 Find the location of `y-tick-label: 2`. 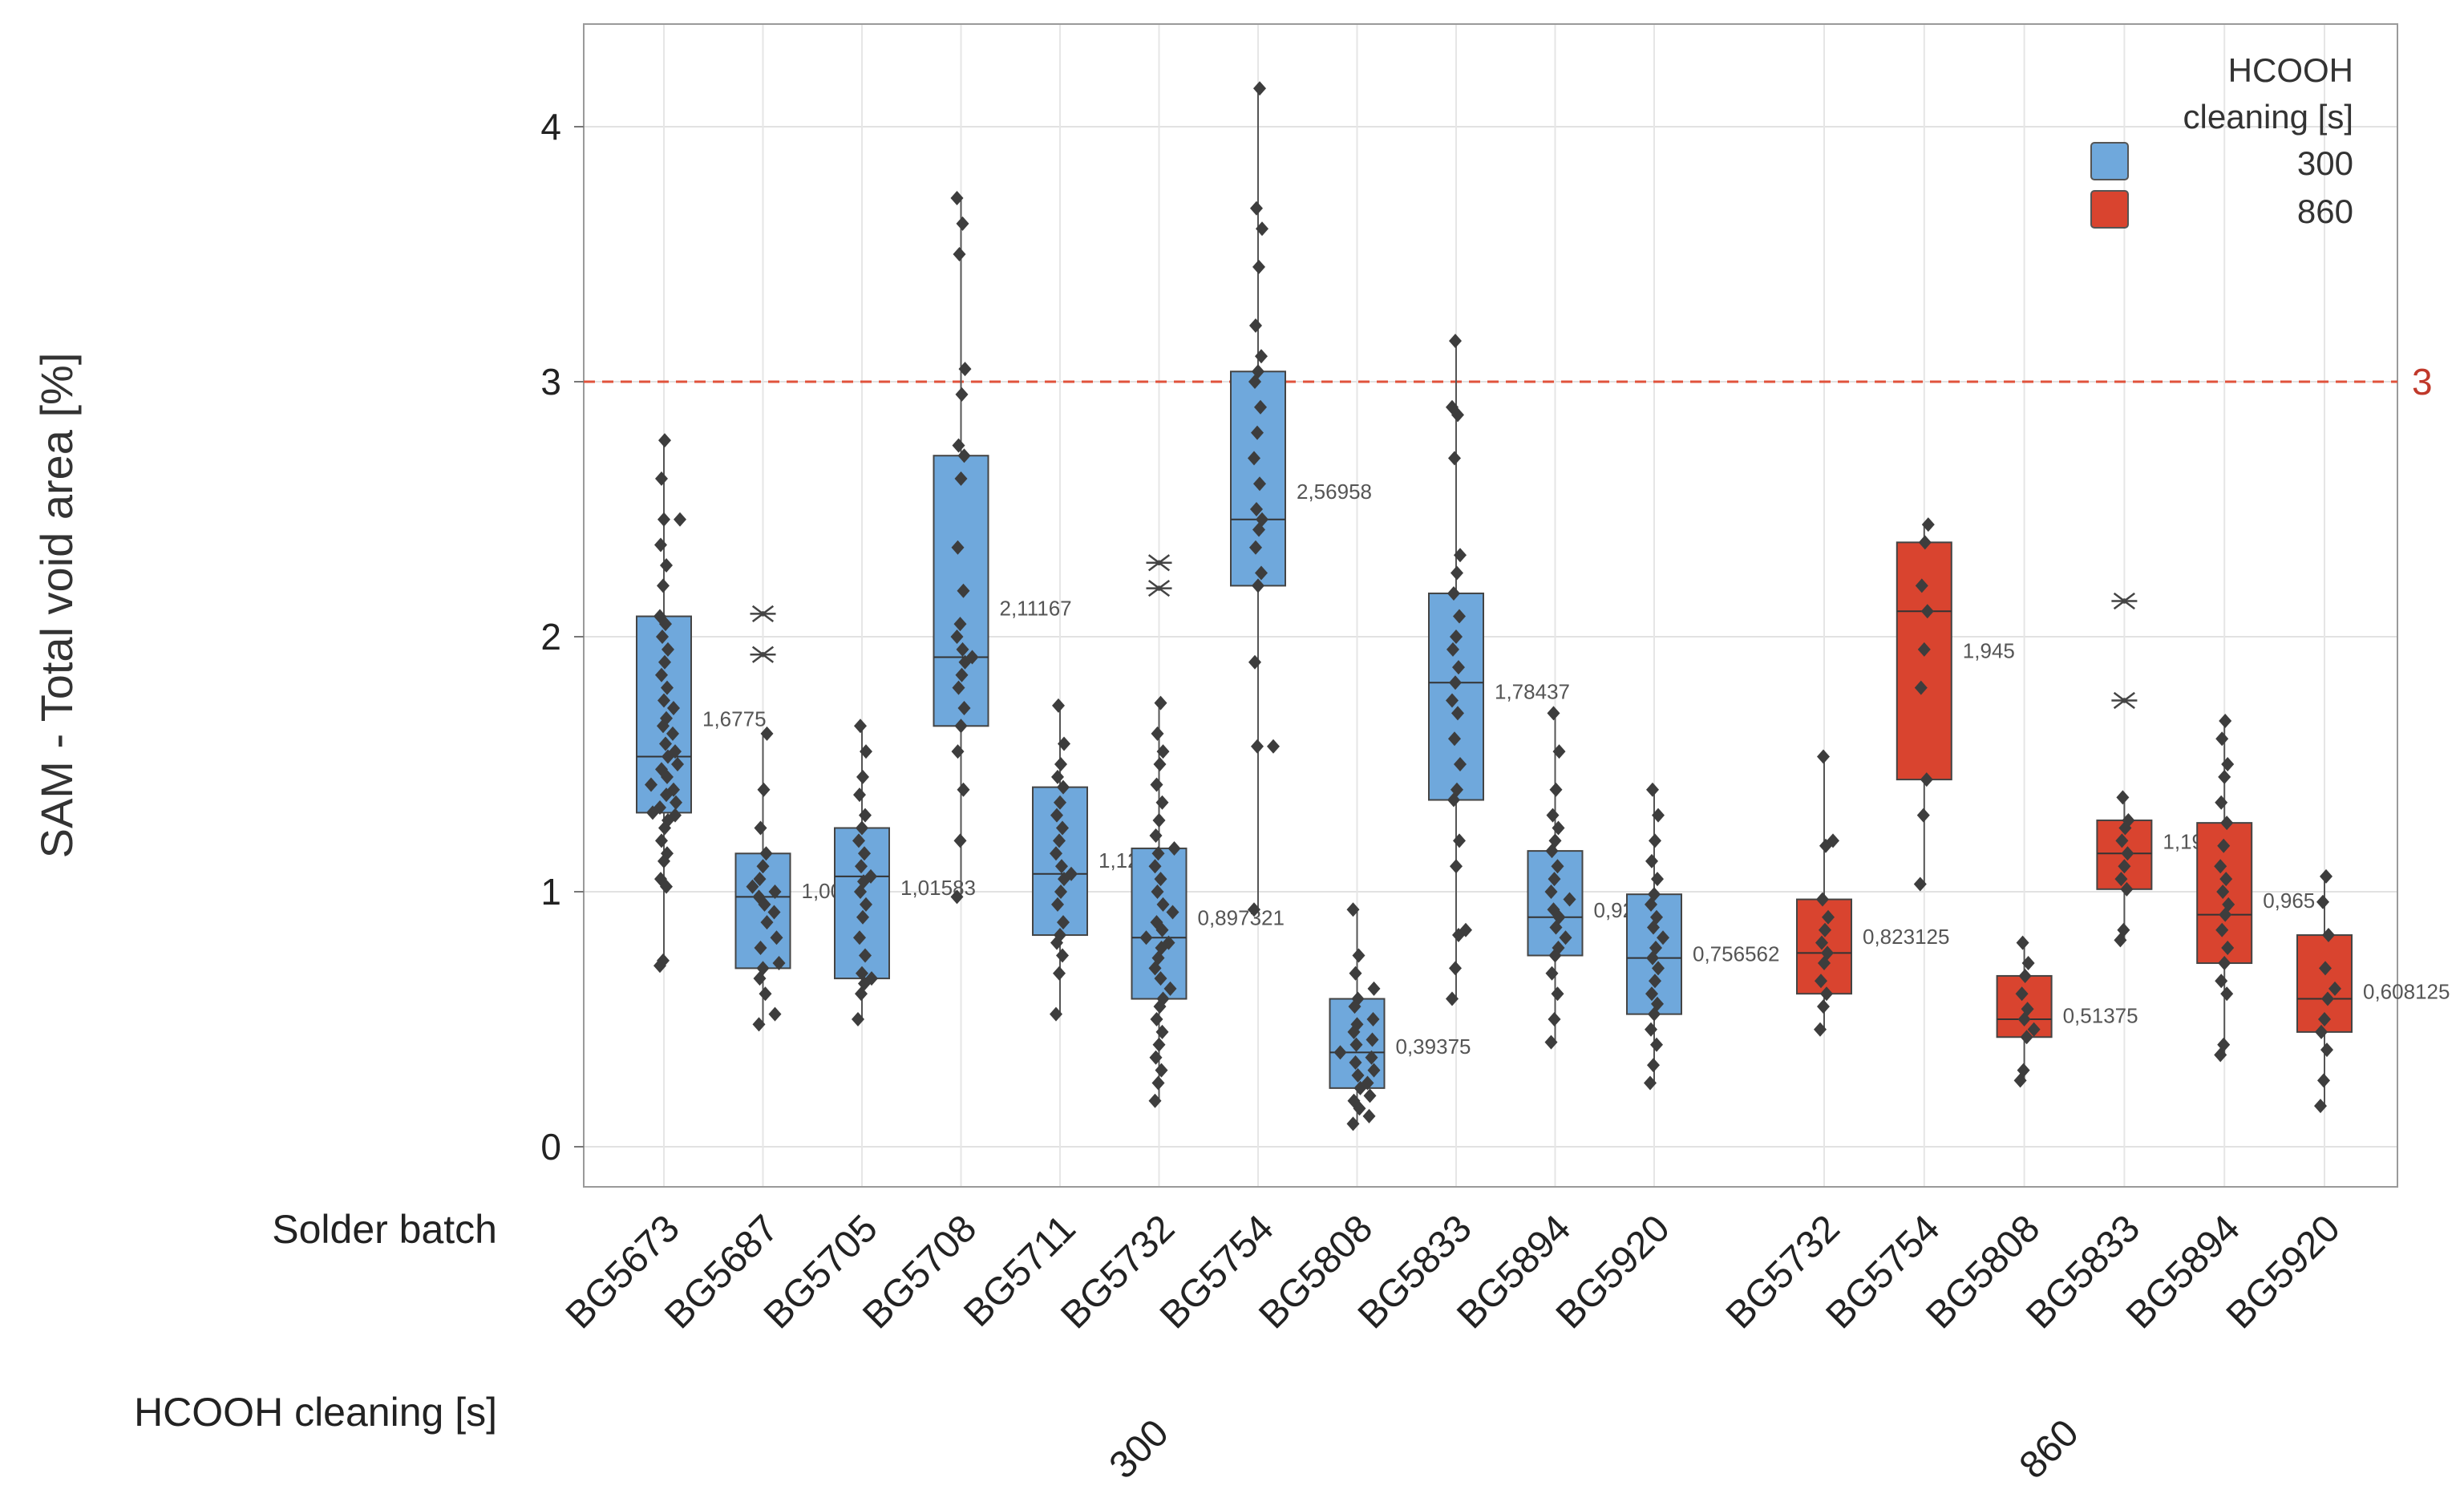

y-tick-label: 2 is located at coordinates (550, 637).